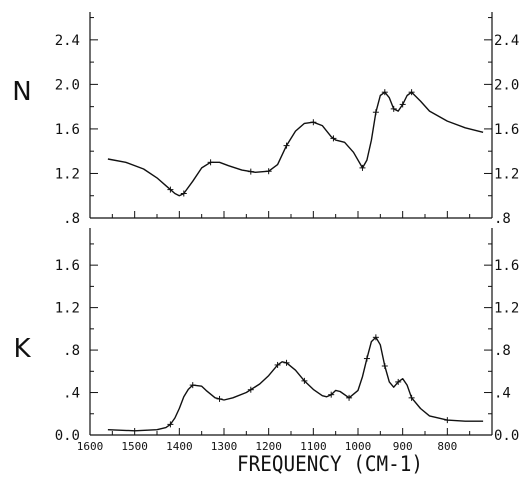 Image resolution: width=530 pixels, height=478 pixels. What do you see at coordinates (506, 309) in the screenshot?
I see `k-right-tick-label: 1.2` at bounding box center [506, 309].